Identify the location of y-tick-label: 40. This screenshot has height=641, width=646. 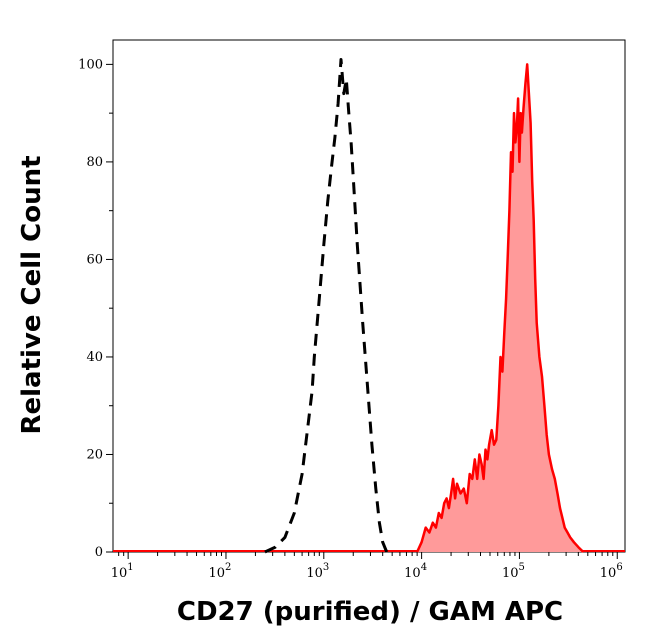
(94, 357).